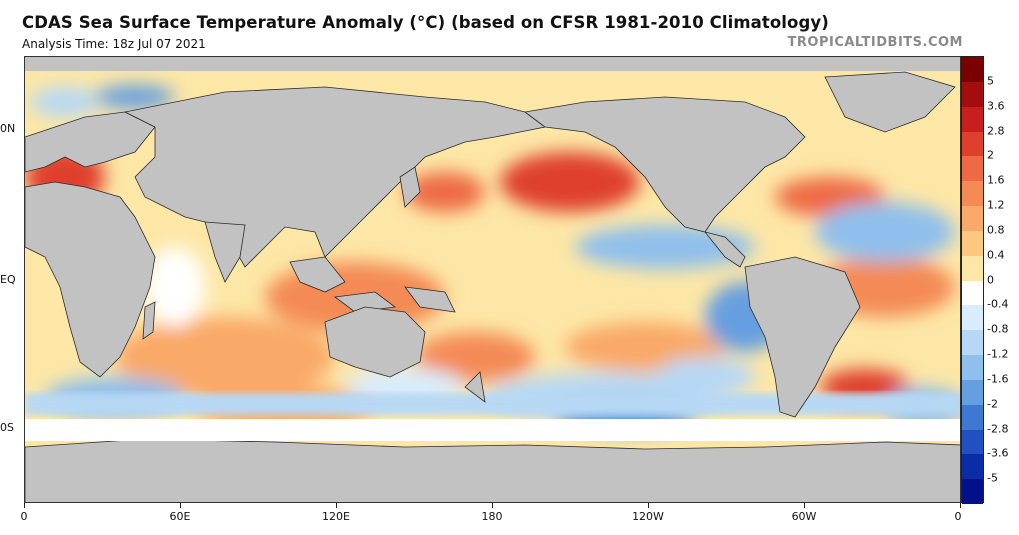  What do you see at coordinates (998, 428) in the screenshot?
I see `colorbar-label: -2.8` at bounding box center [998, 428].